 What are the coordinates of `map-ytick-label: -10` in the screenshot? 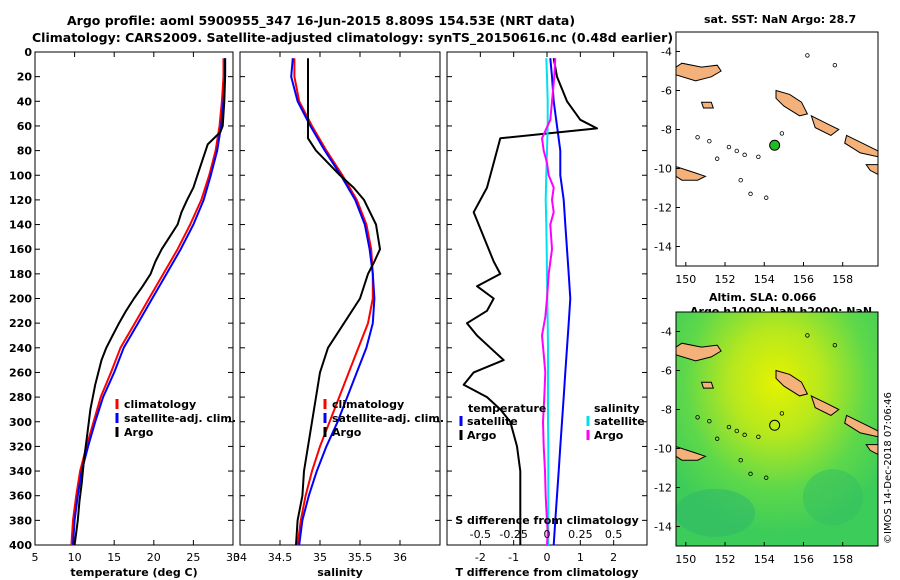 It's located at (663, 449).